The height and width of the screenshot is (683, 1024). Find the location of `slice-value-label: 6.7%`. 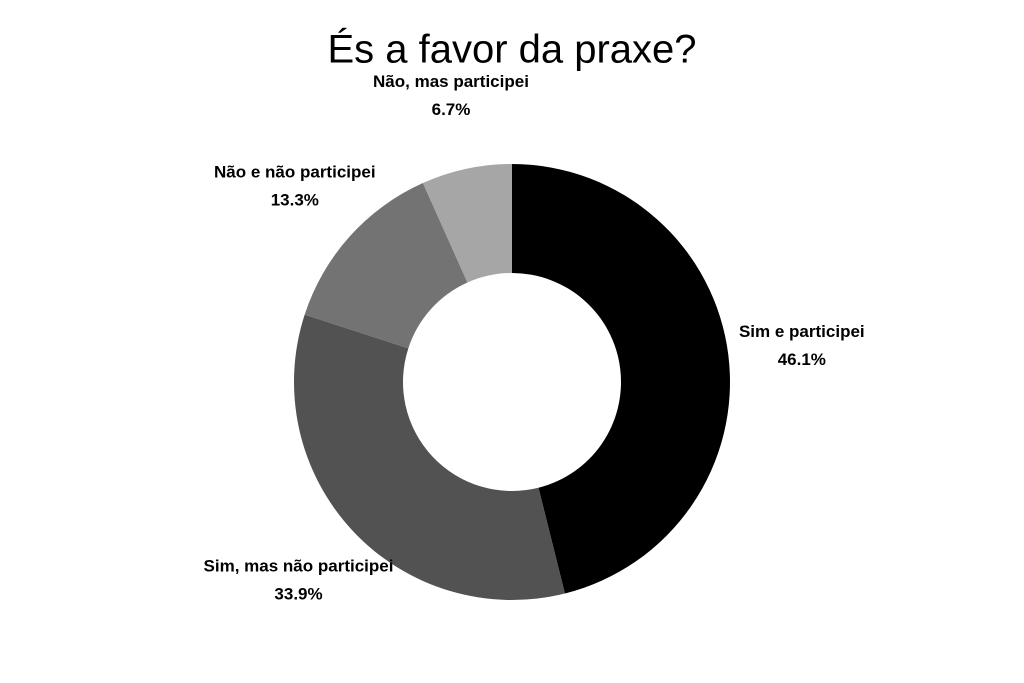

slice-value-label: 6.7% is located at coordinates (451, 109).